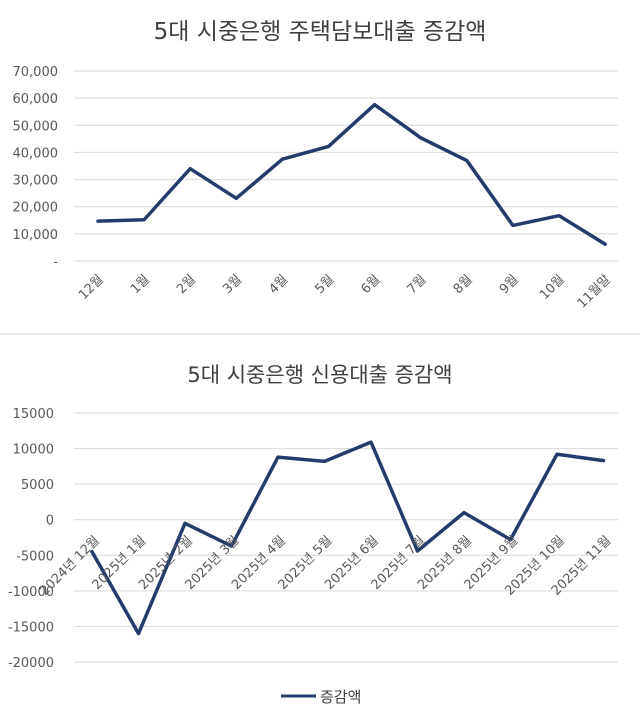  I want to click on x-tick-label: 2월, so click(186, 284).